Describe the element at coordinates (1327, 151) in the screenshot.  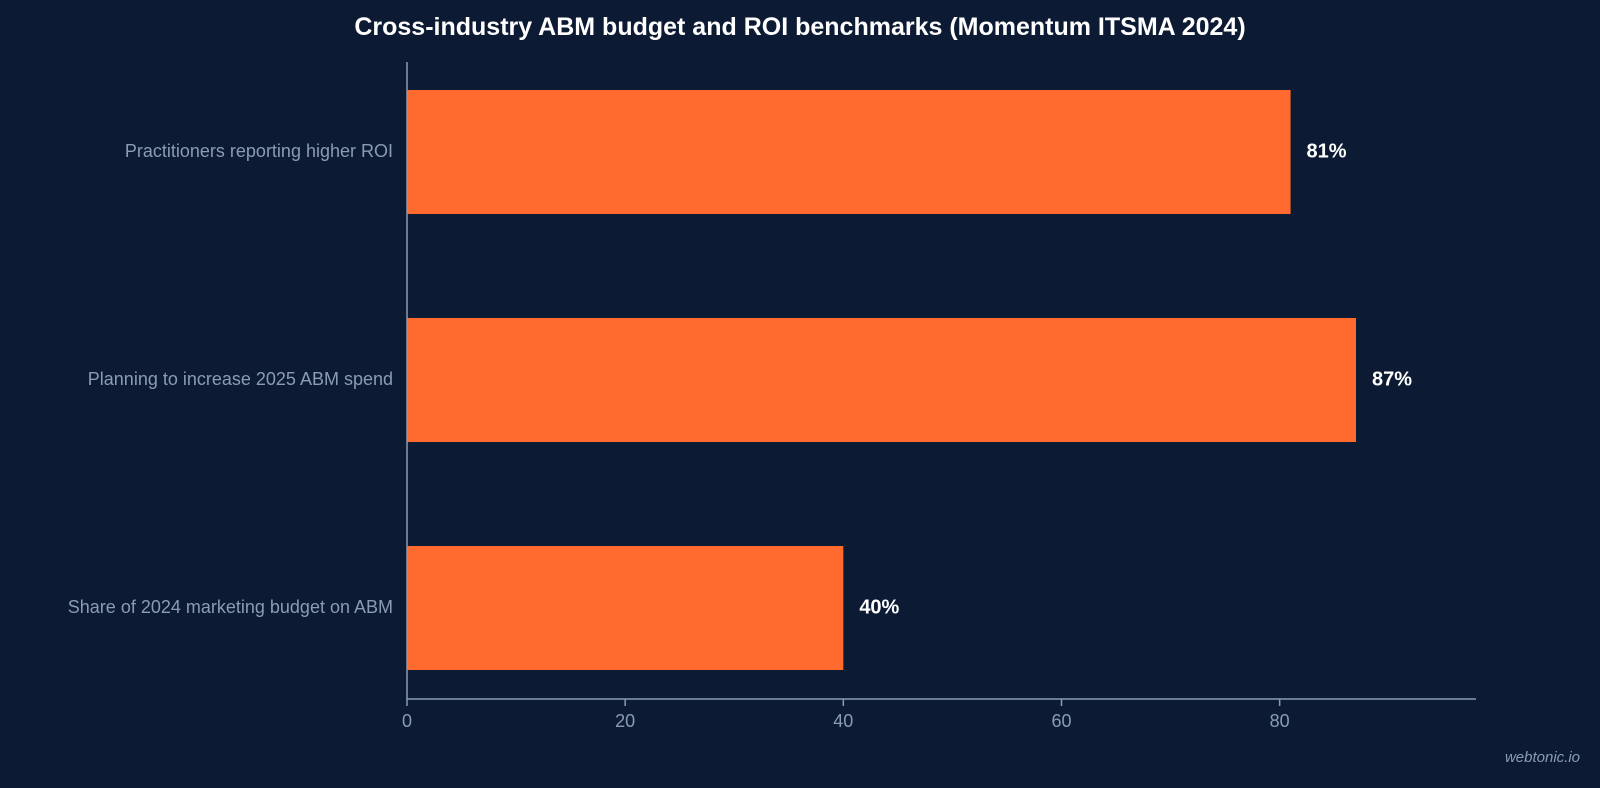
I see `data-label-0: 81%` at that location.